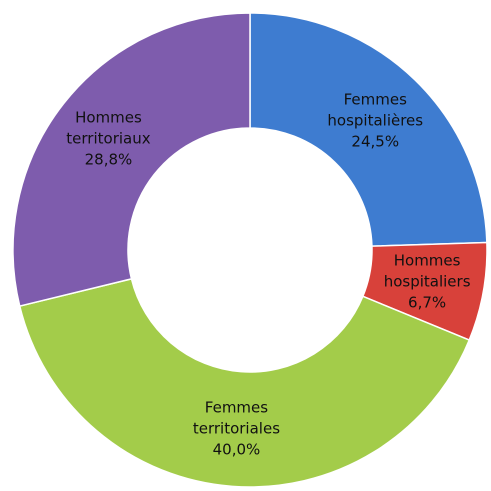 This screenshot has width=491, height=491. I want to click on value-label: 24,5%, so click(375, 141).